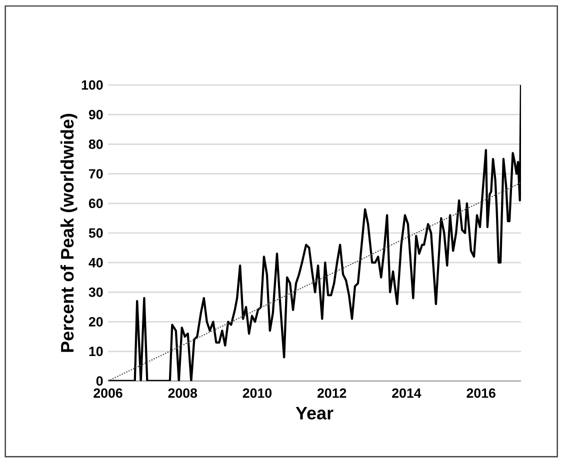 Image resolution: width=574 pixels, height=462 pixels. I want to click on y-axis-title: Percent of Peak (worldwide), so click(69, 233).